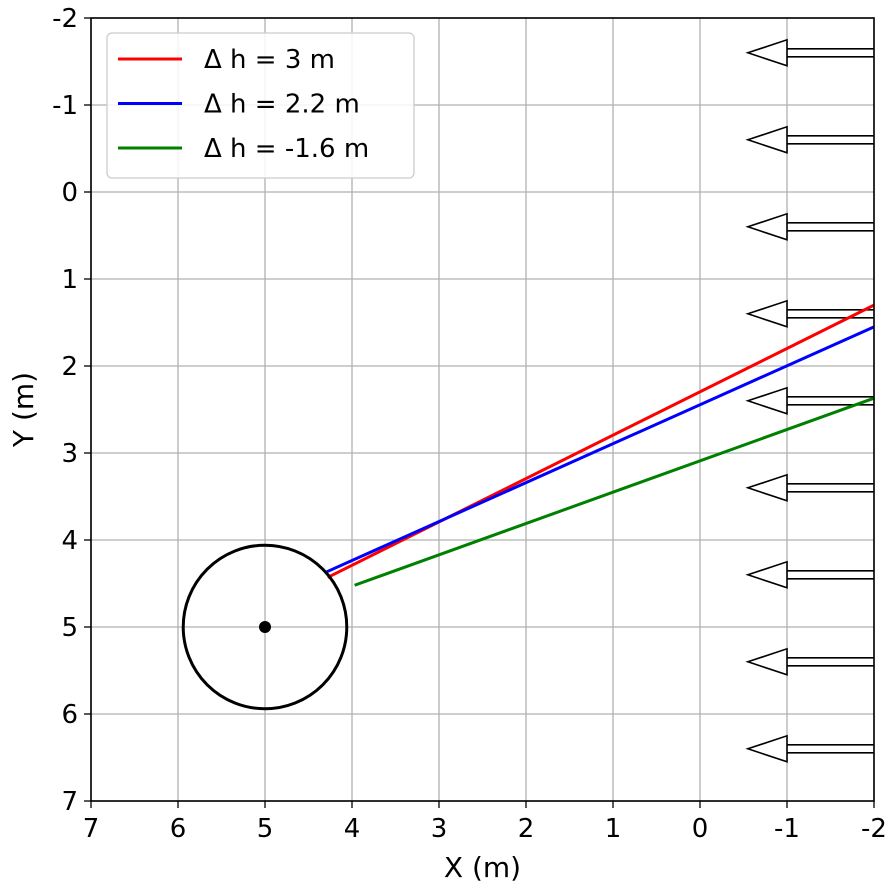 The image size is (895, 889). I want to click on y-tick-label: 2, so click(69, 367).